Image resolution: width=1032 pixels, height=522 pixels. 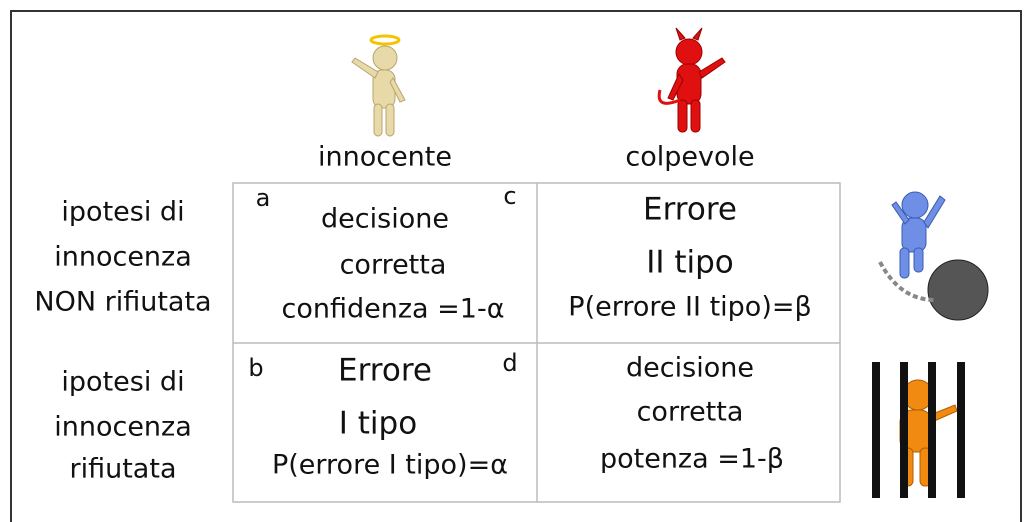 What do you see at coordinates (689, 307) in the screenshot?
I see `cell-text: P(errore II tipo)=β` at bounding box center [689, 307].